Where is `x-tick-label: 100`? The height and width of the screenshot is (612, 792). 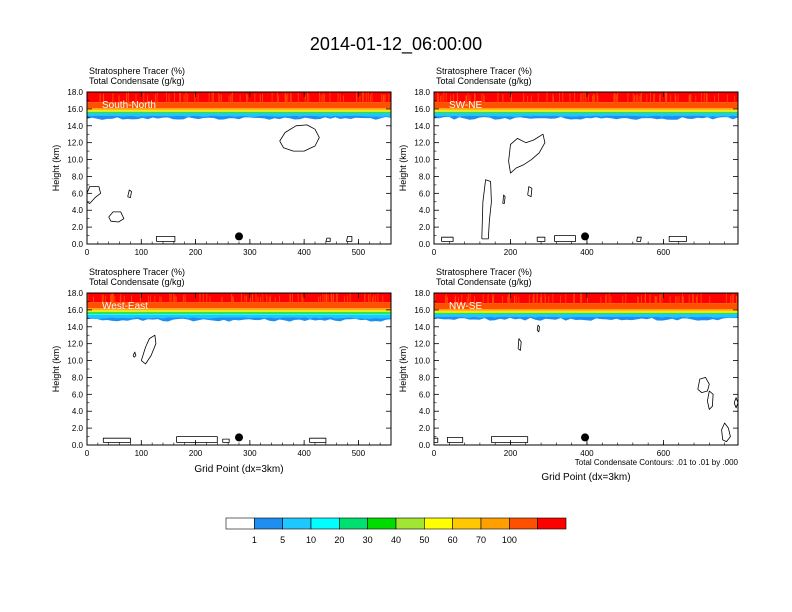
x-tick-label: 100 is located at coordinates (142, 252).